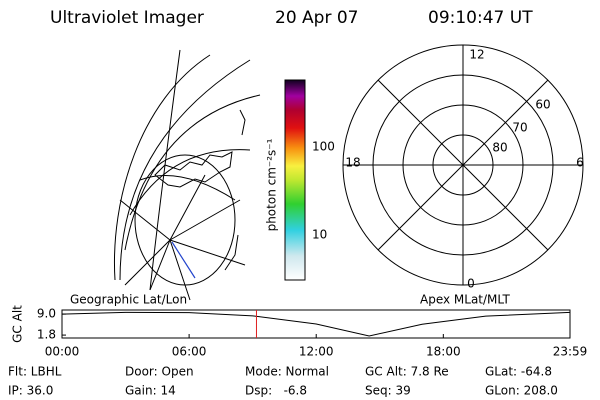 This screenshot has width=600, height=400. I want to click on plot-right-title: Apex MLat/MLT, so click(465, 300).